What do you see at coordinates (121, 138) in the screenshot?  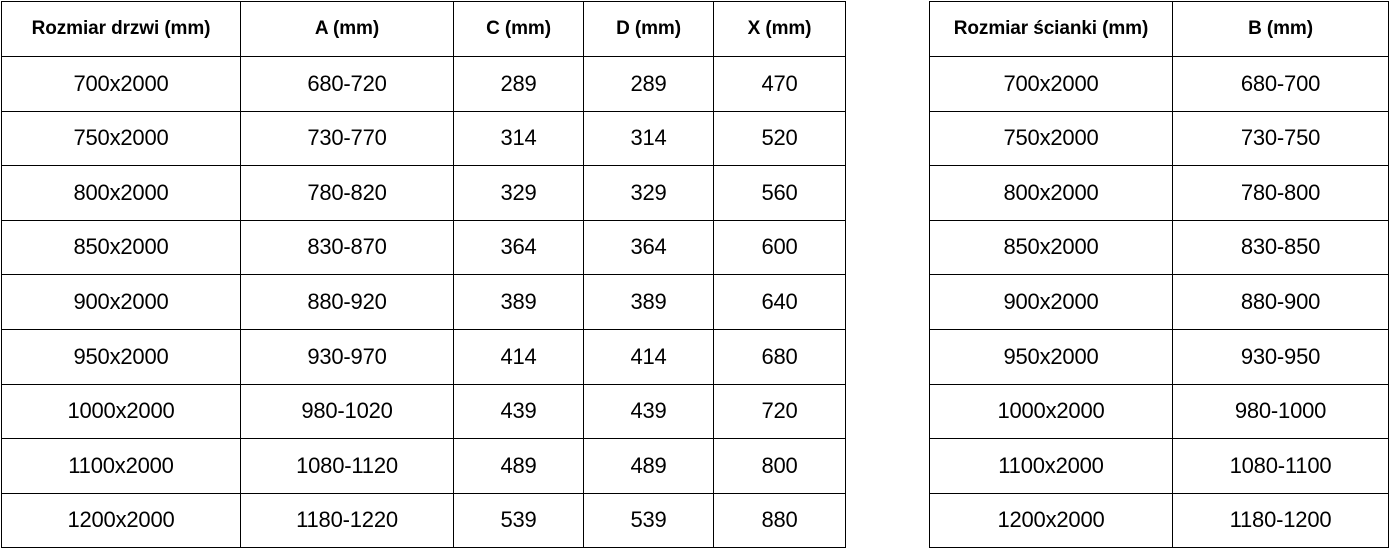 I see `cell-door-size: 750x2000` at bounding box center [121, 138].